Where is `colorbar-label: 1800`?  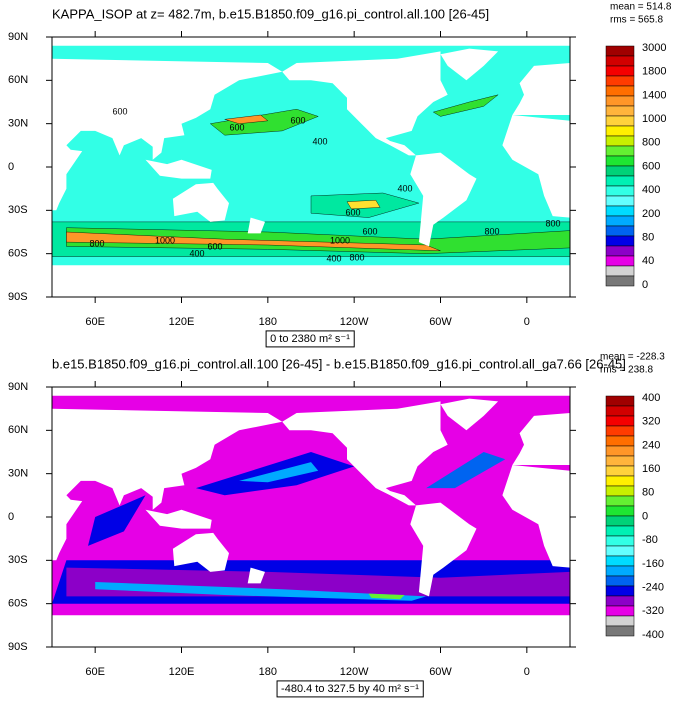
colorbar-label: 1800 is located at coordinates (654, 72).